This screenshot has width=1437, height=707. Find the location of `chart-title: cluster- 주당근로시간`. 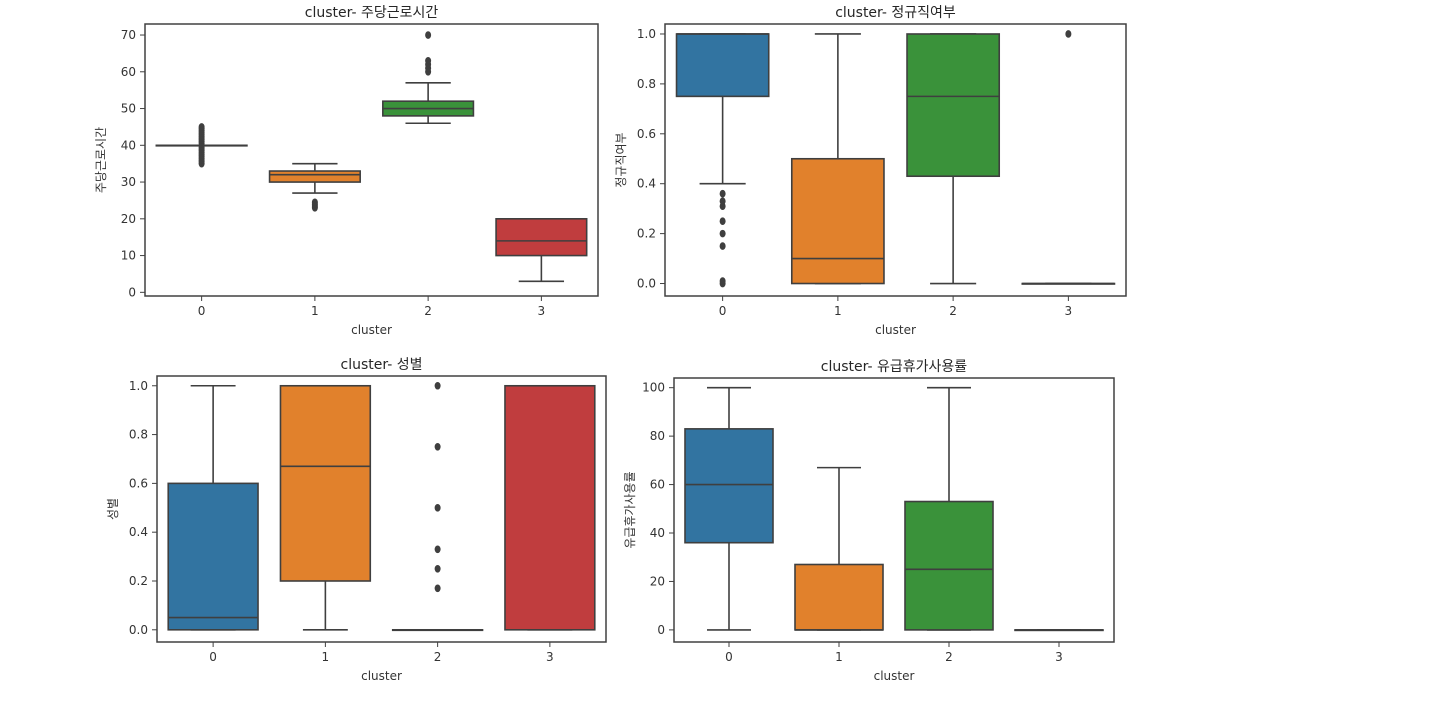

chart-title: cluster- 주당근로시간 is located at coordinates (372, 13).